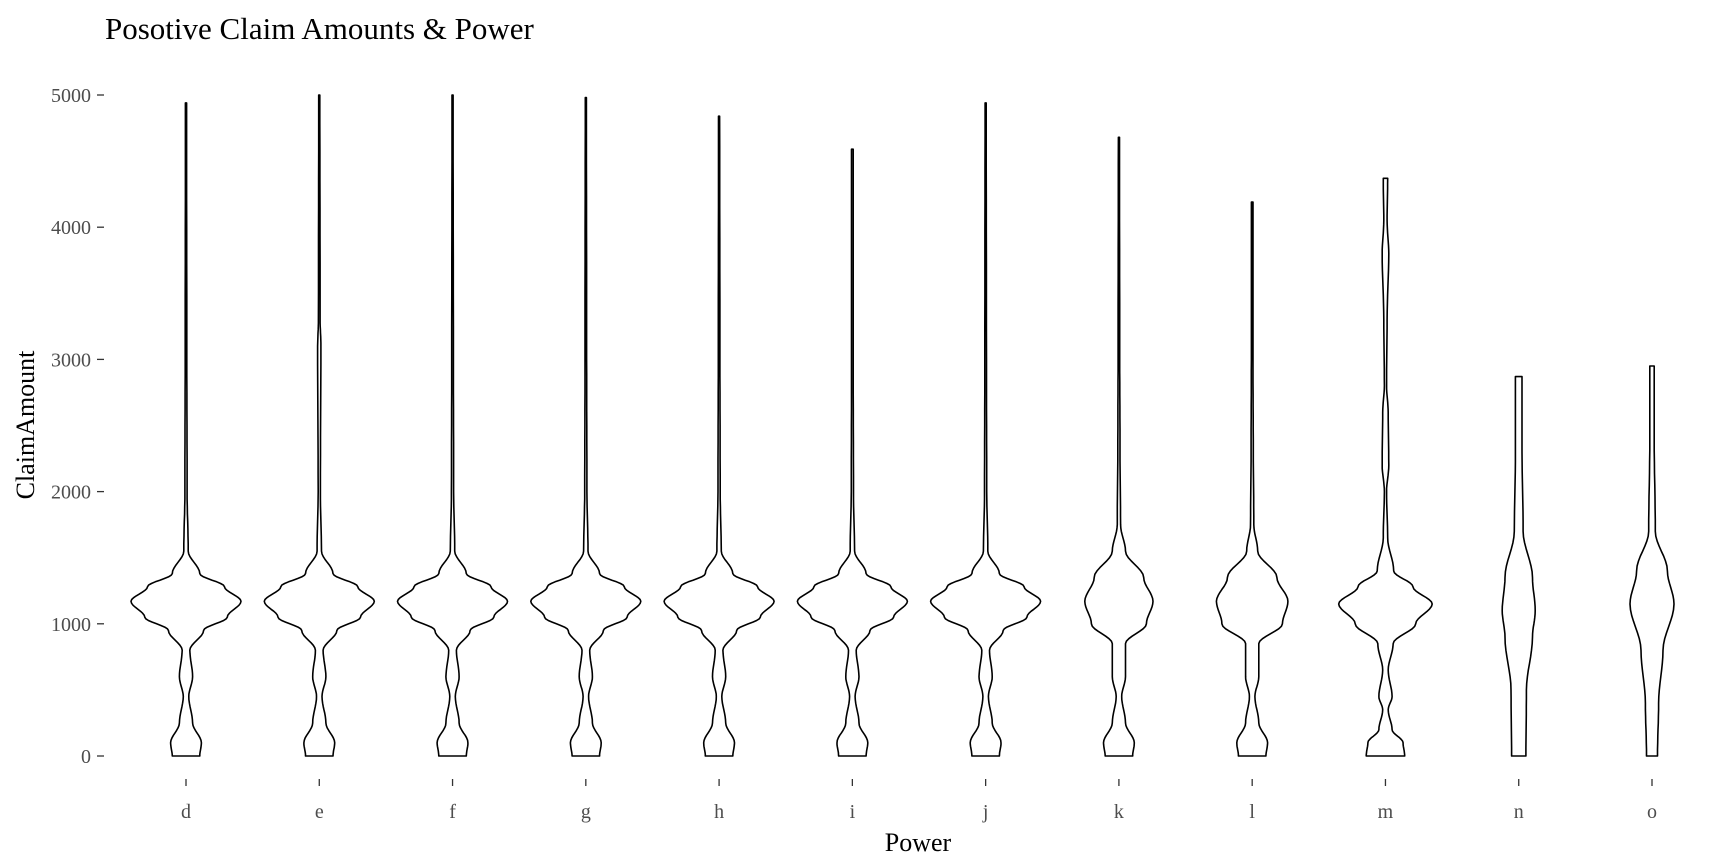  I want to click on y-tick-label: 0, so click(86, 757).